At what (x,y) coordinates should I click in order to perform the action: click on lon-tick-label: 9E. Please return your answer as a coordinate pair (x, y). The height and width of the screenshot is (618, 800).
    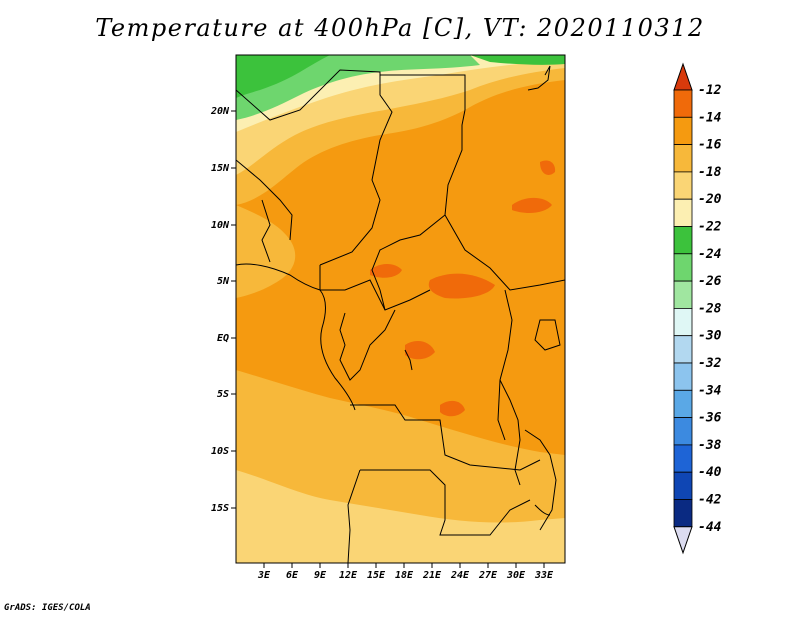
    Looking at the image, I should click on (320, 575).